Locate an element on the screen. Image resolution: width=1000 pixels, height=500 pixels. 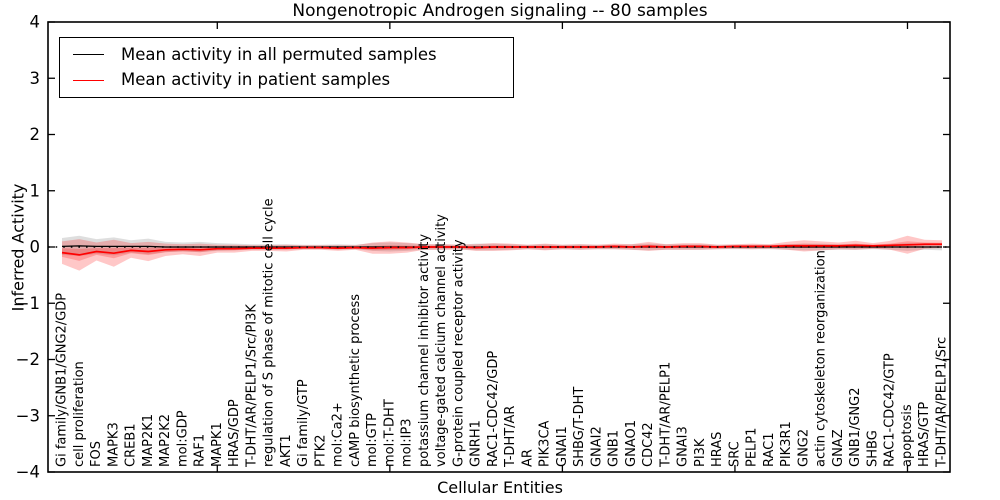
x-tick-label: cAMP biosynthetic process is located at coordinates (355, 380).